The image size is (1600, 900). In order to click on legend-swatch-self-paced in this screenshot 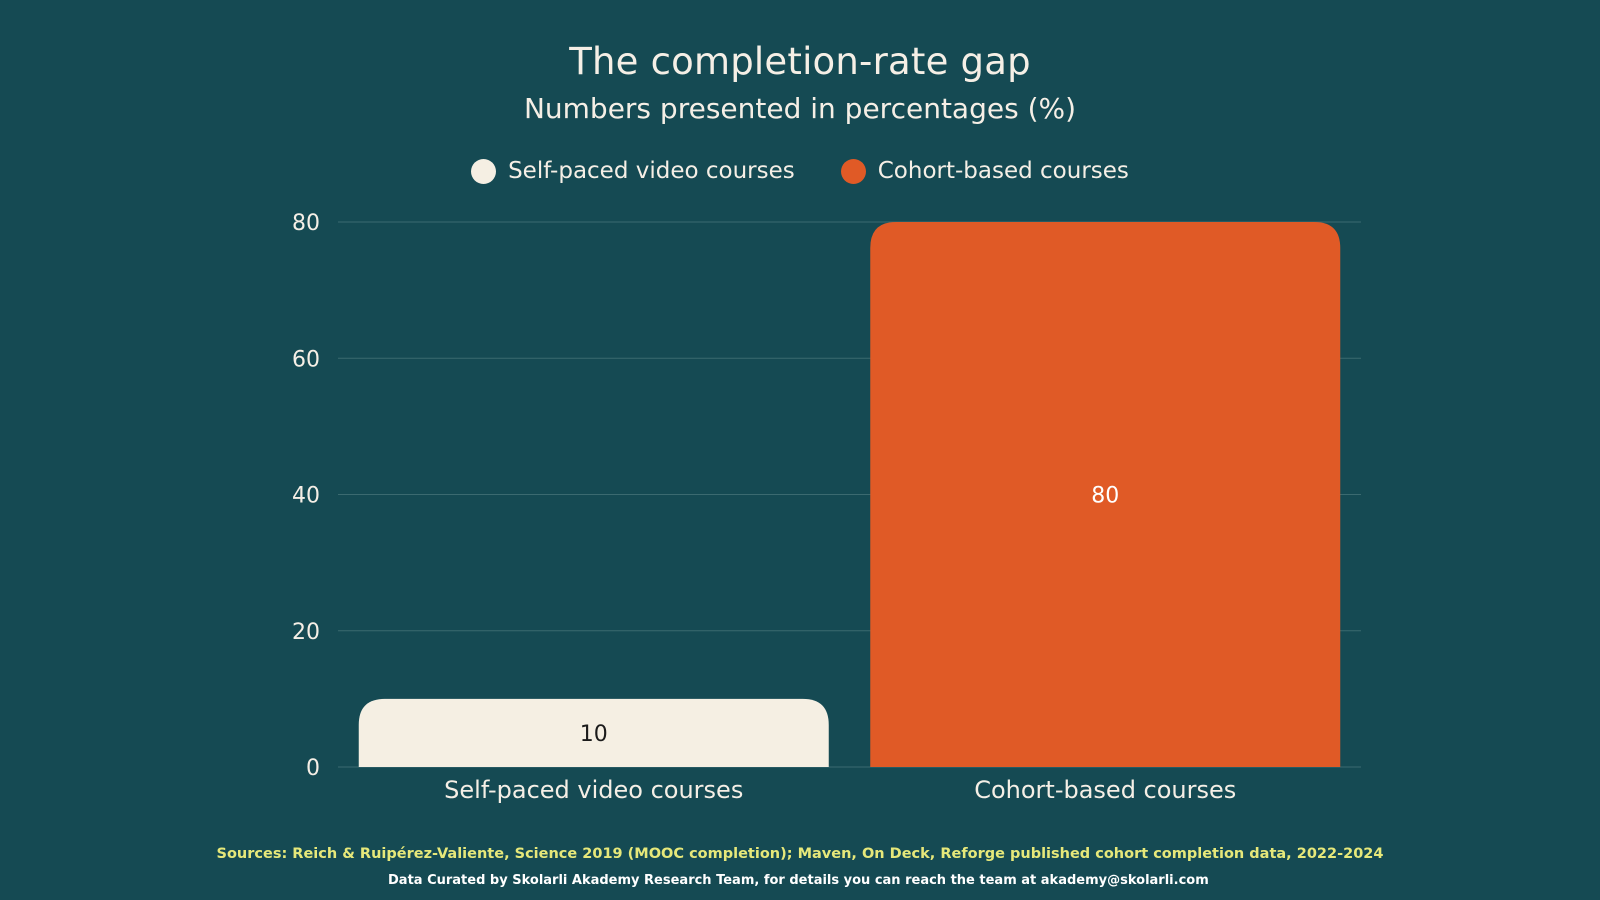, I will do `click(484, 171)`.